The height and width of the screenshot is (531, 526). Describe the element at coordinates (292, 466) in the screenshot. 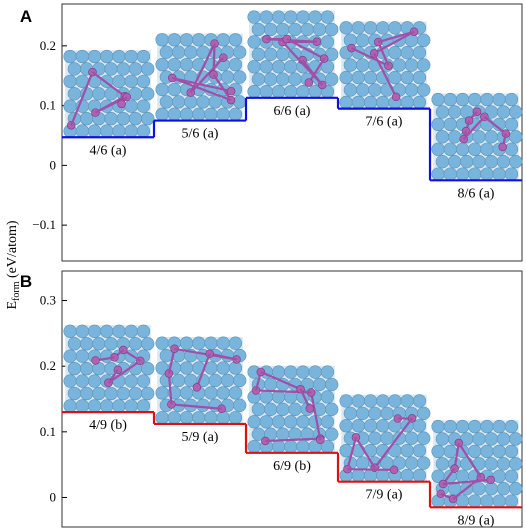

I see `step-label: 6/9 (b)` at that location.